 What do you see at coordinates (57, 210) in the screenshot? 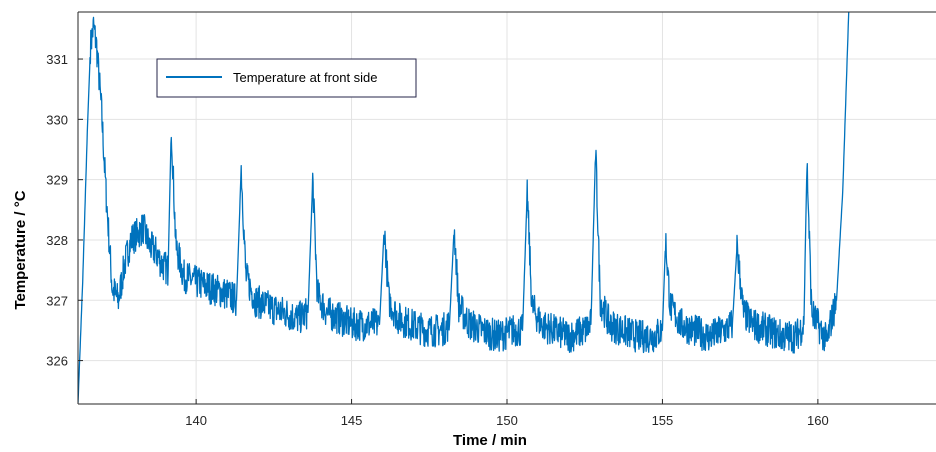
I see `y-tick-labels: 326 327 328 329 330 331` at bounding box center [57, 210].